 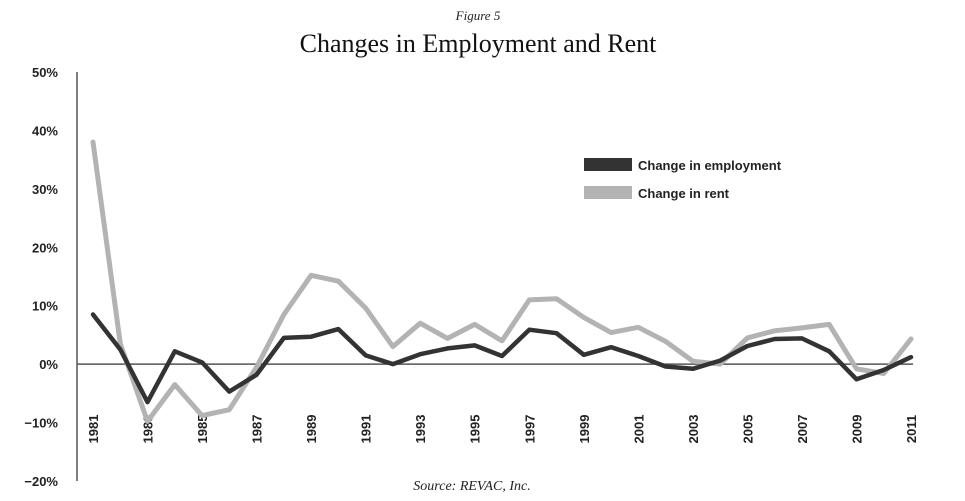 I want to click on x-tick-label: 1997, so click(x=529, y=429).